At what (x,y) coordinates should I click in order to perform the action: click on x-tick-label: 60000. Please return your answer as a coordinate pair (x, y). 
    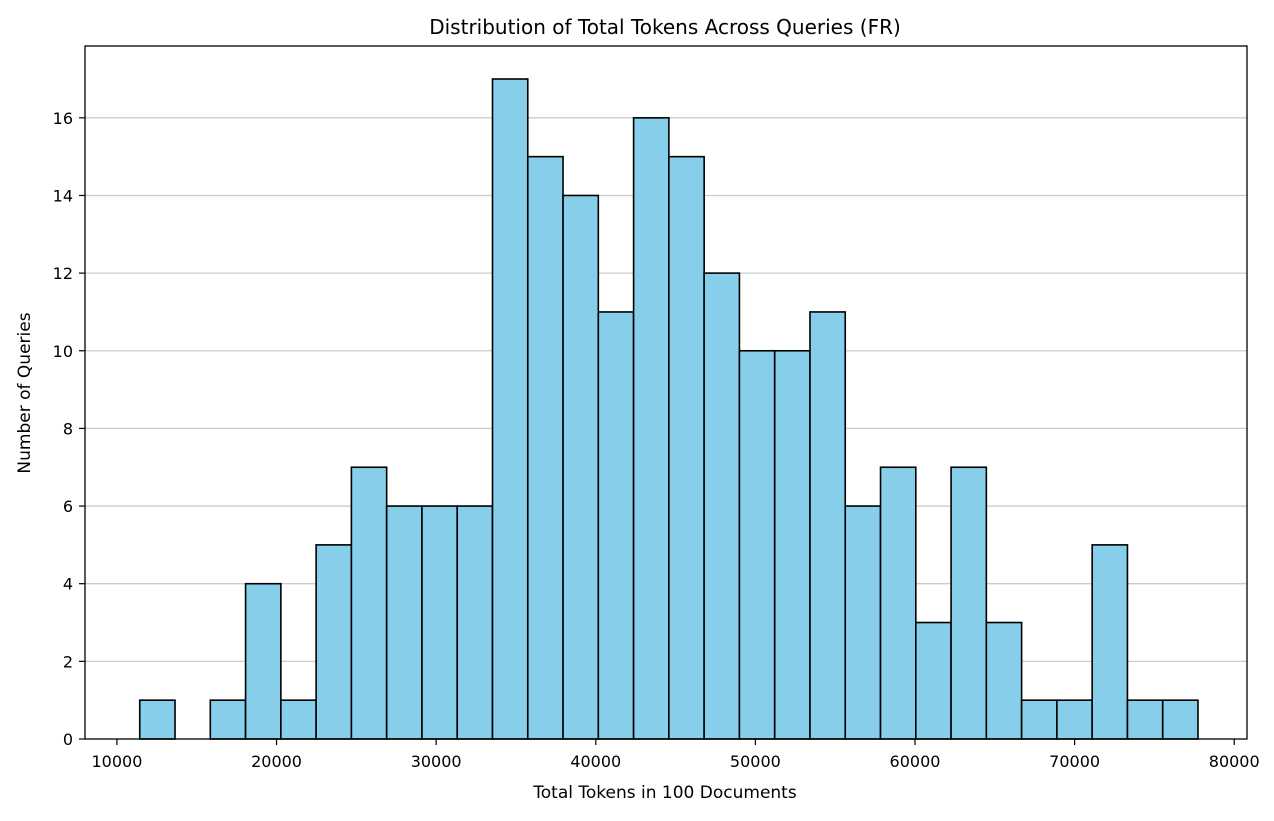
    Looking at the image, I should click on (915, 761).